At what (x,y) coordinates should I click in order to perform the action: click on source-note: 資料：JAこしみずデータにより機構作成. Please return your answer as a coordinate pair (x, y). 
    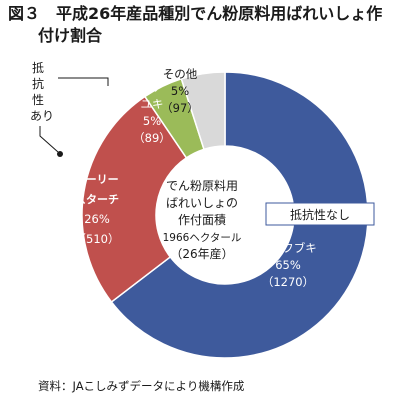
    Looking at the image, I should click on (141, 386).